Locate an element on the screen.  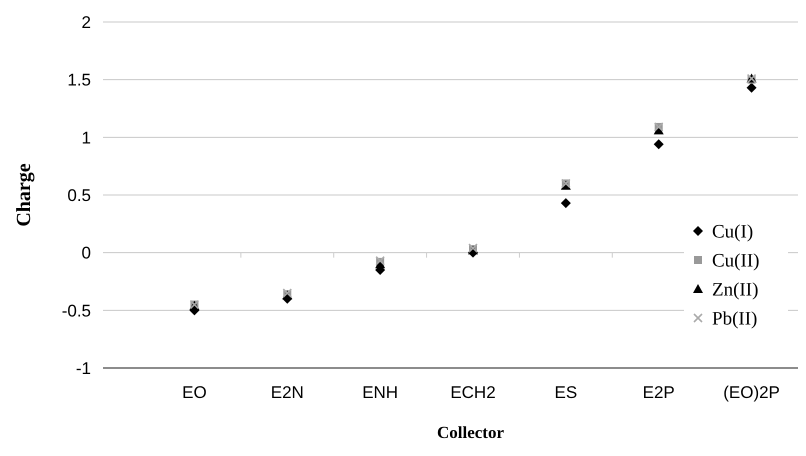
y-axis-title: Charge is located at coordinates (24, 195).